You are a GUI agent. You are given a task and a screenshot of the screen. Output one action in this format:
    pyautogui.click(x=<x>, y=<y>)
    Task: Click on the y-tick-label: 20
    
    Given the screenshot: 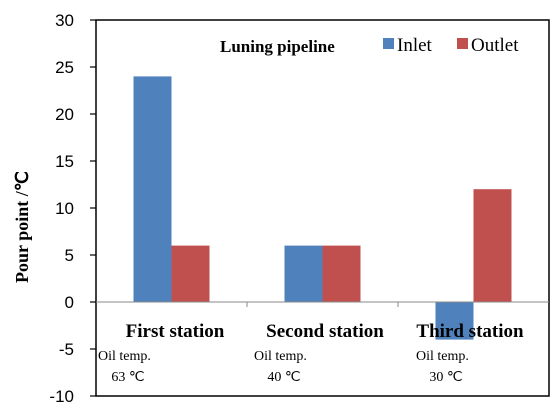 What is the action you would take?
    pyautogui.click(x=64, y=114)
    